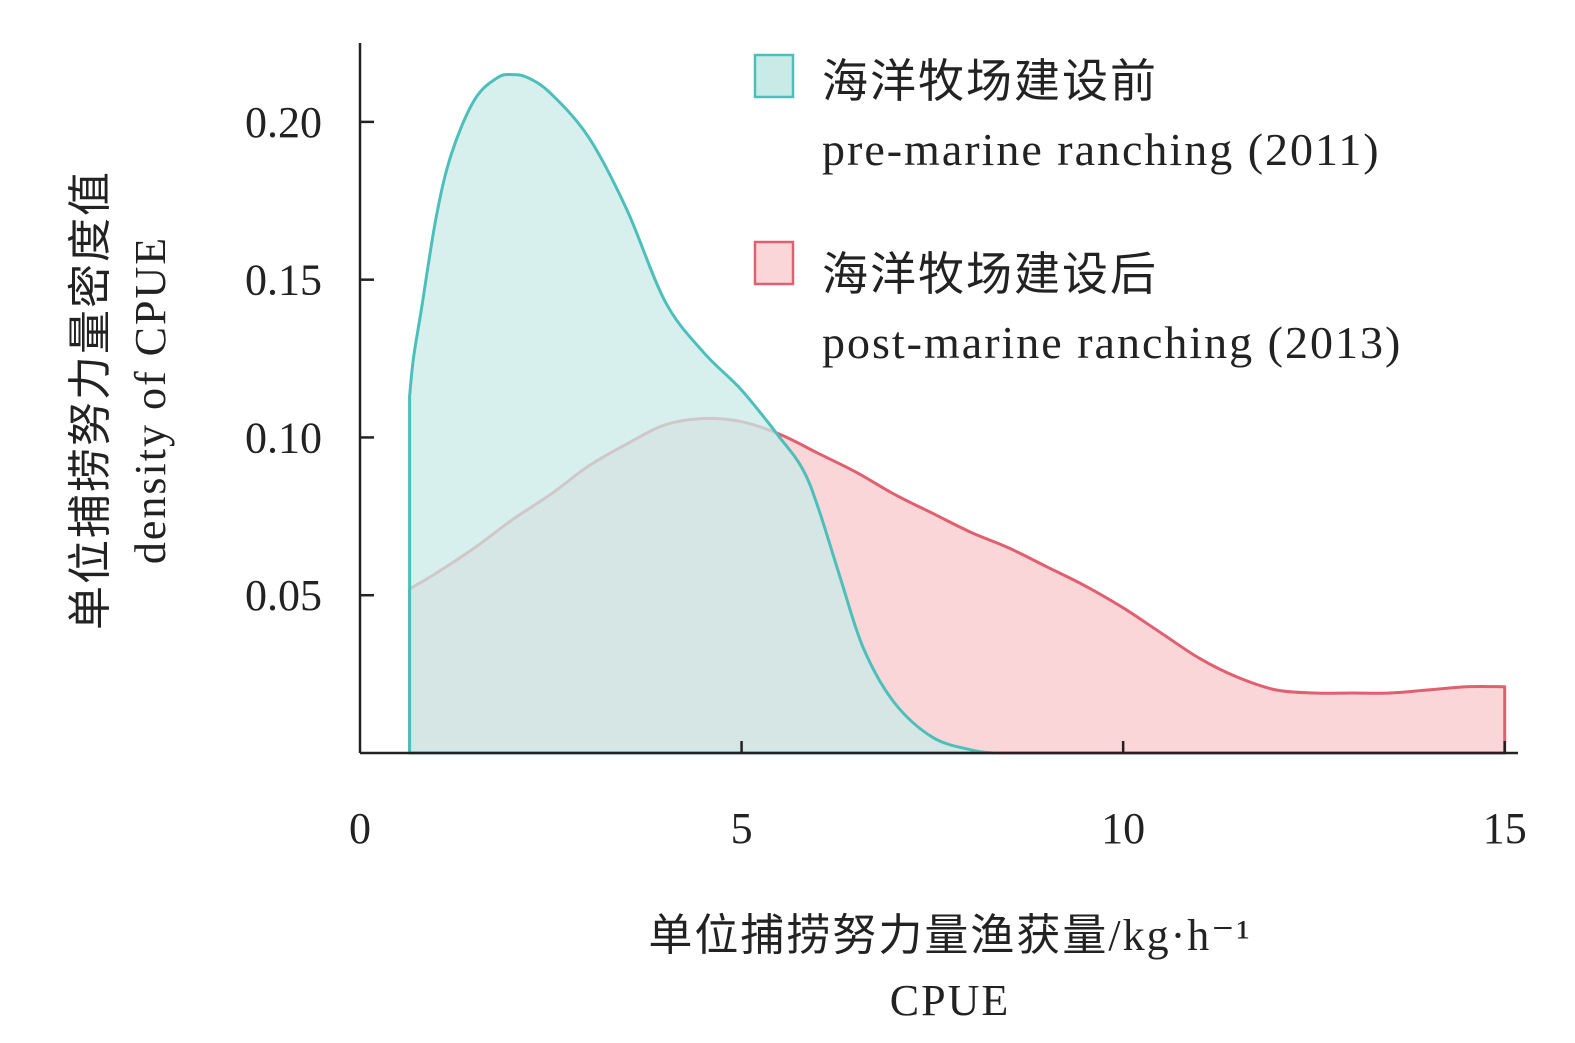 The height and width of the screenshot is (1043, 1575). What do you see at coordinates (990, 81) in the screenshot?
I see `legend-label-pre-cn: 海洋牧场建设前` at bounding box center [990, 81].